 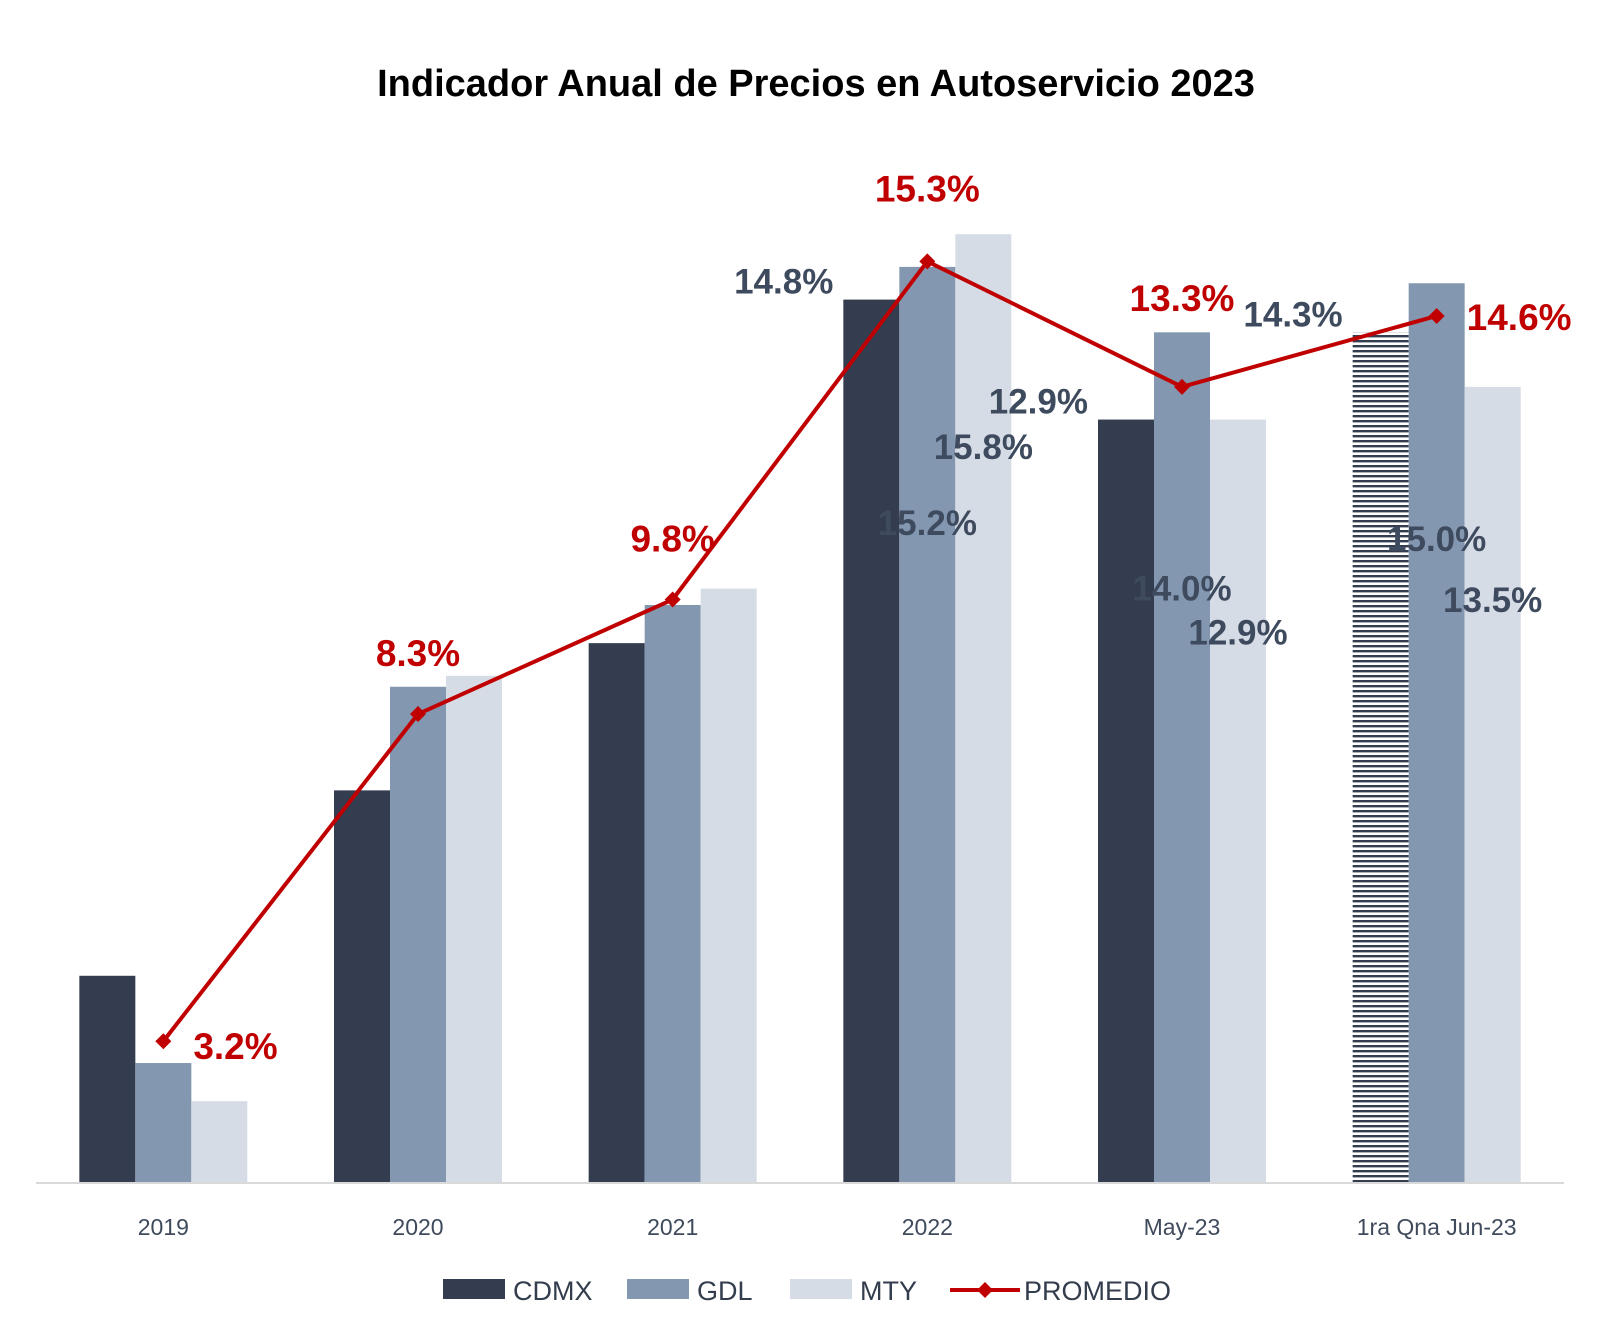 I want to click on bar-cdmx-2020, so click(x=362, y=986).